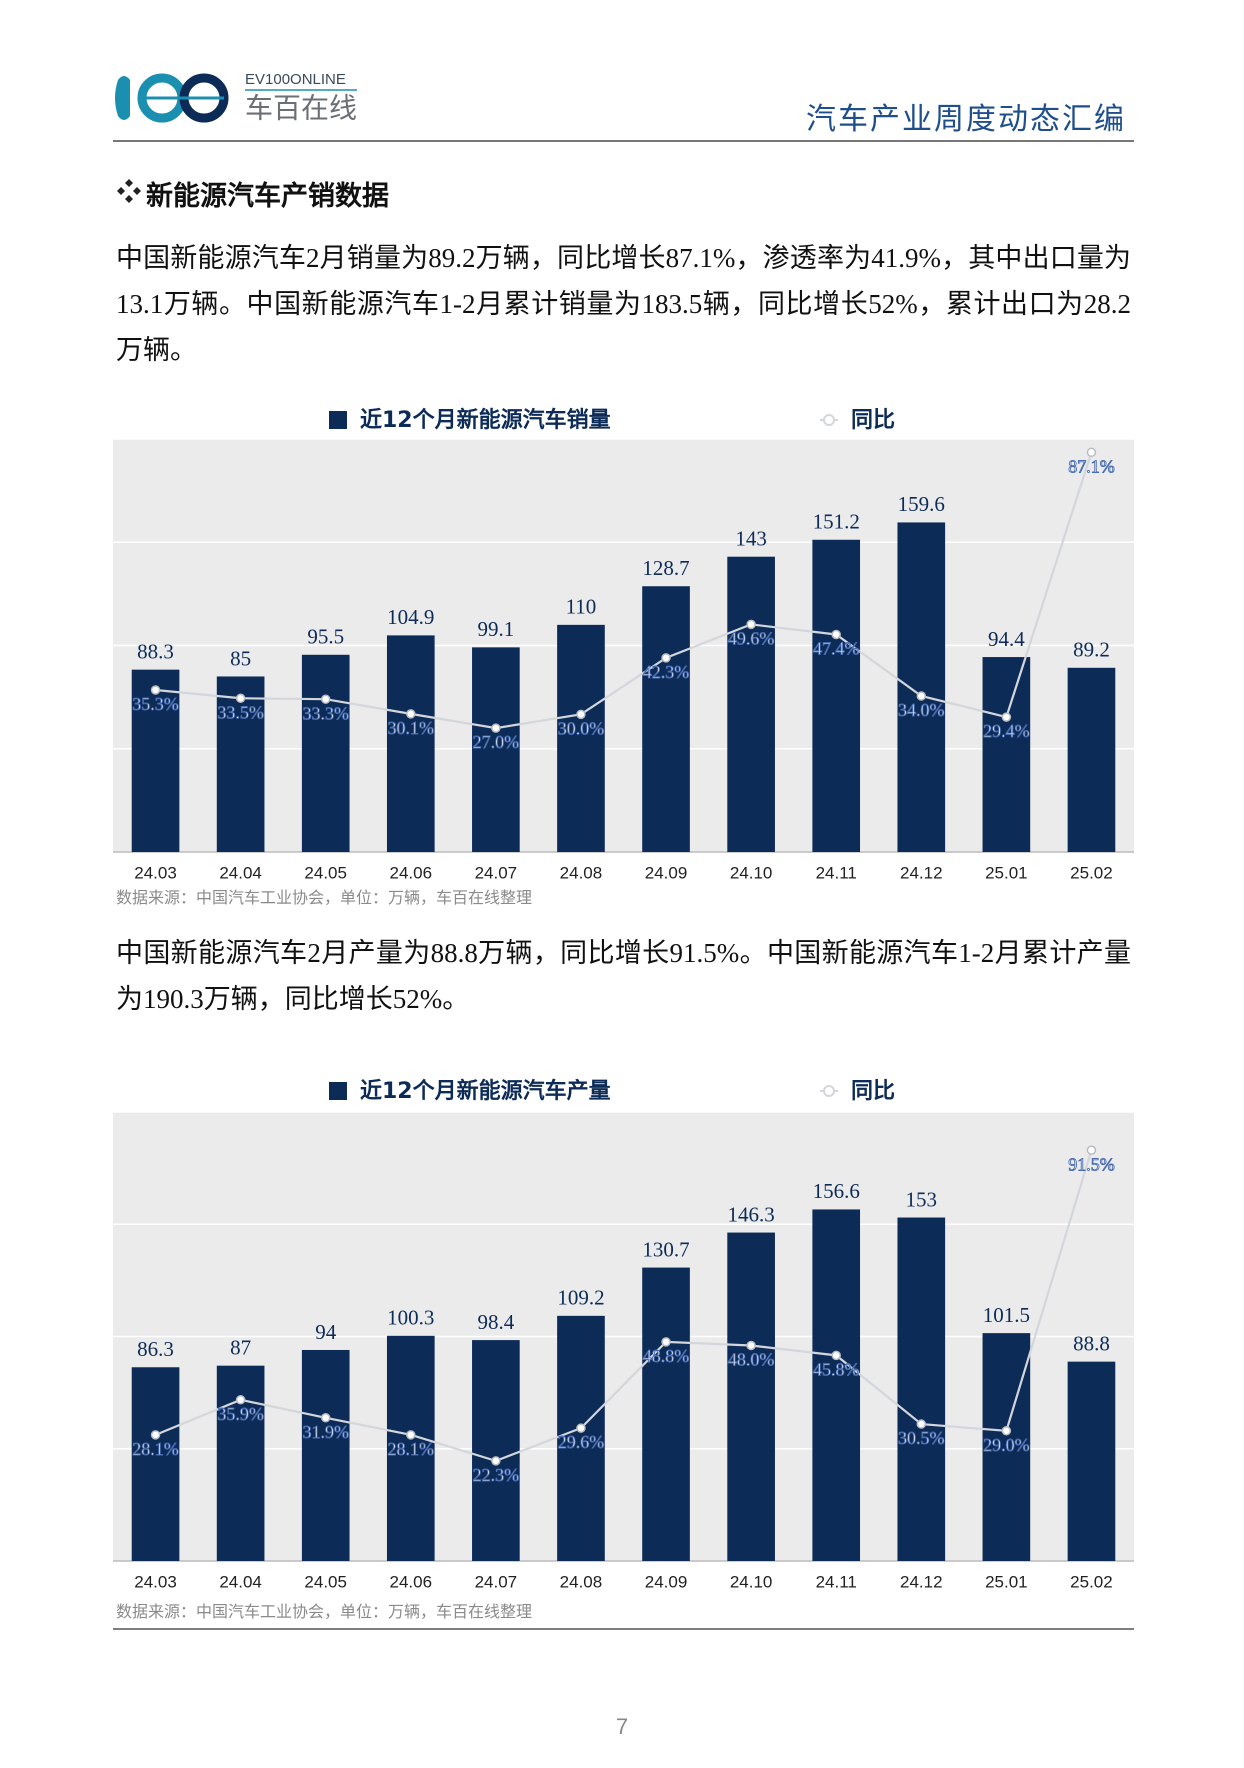  Describe the element at coordinates (485, 420) in the screenshot. I see `legend-label: 近12个月新能源汽车销量` at that location.